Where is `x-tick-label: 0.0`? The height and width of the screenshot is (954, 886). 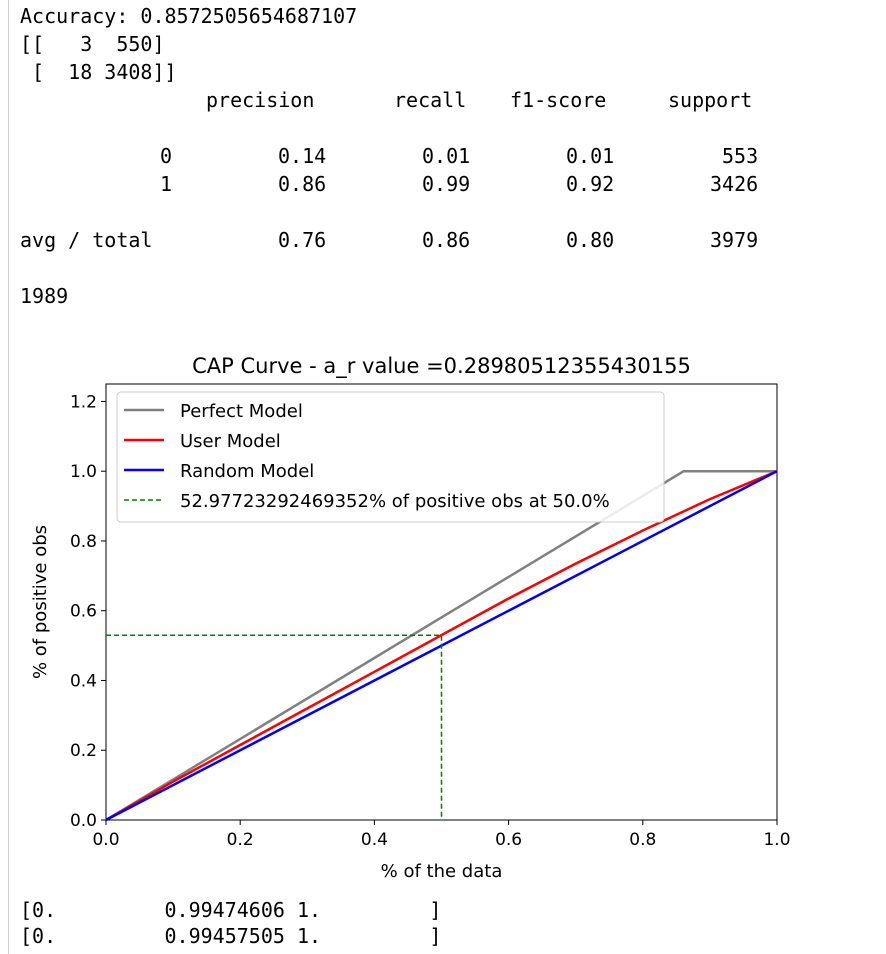 x-tick-label: 0.0 is located at coordinates (105, 840).